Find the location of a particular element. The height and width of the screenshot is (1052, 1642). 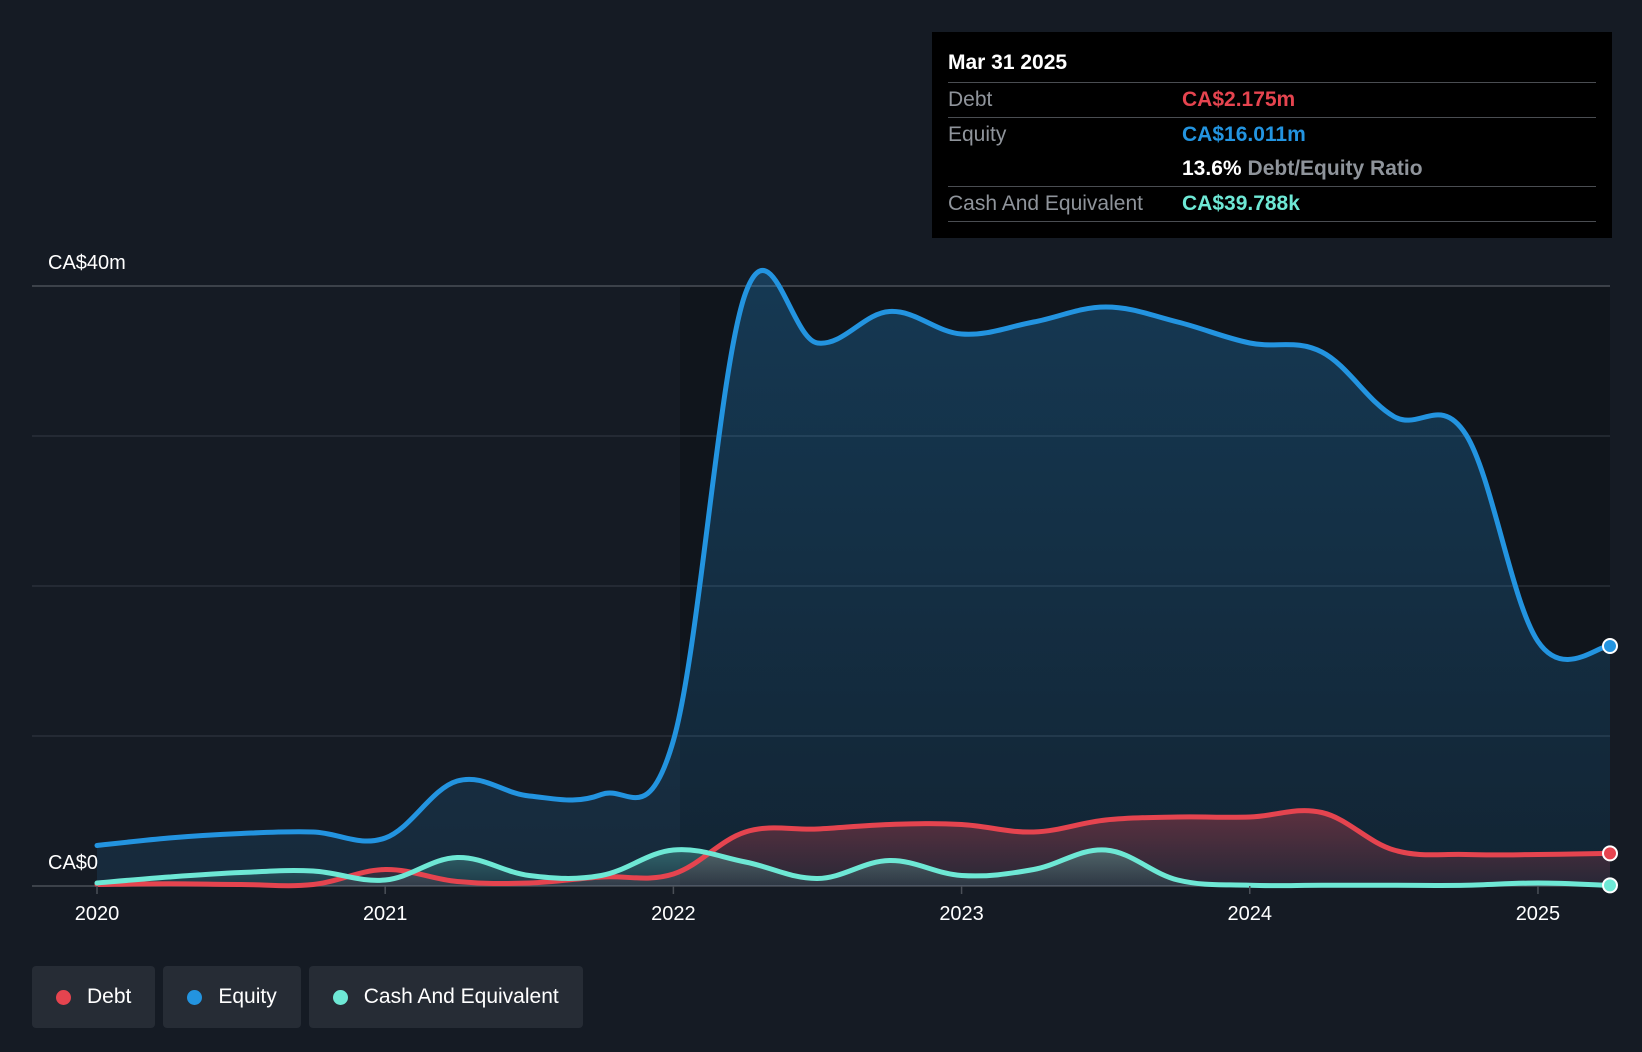

cash-and-equivalent-line is located at coordinates (853, 868).